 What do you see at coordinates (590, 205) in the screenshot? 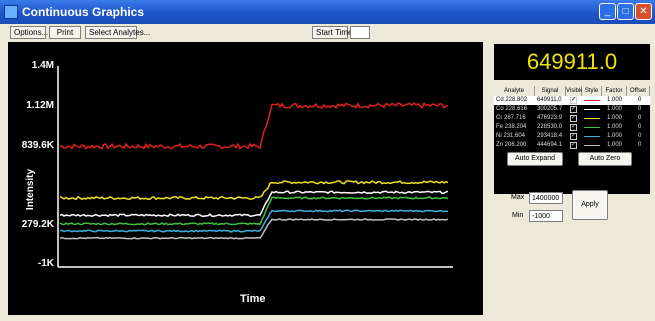
I see `apply-button: Apply` at bounding box center [590, 205].